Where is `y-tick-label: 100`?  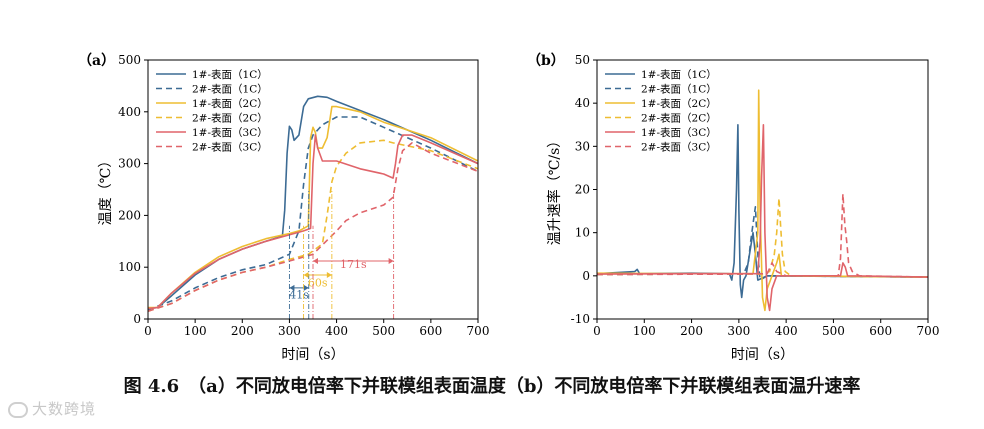 y-tick-label: 100 is located at coordinates (129, 267).